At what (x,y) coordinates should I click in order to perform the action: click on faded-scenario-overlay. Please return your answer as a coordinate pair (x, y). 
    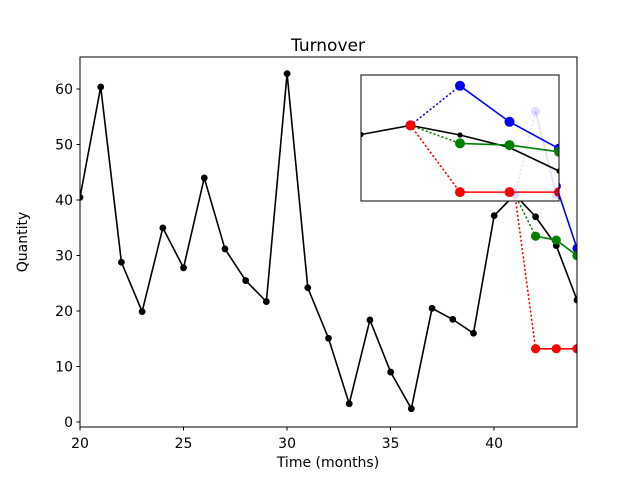
    Looking at the image, I should click on (535, 153).